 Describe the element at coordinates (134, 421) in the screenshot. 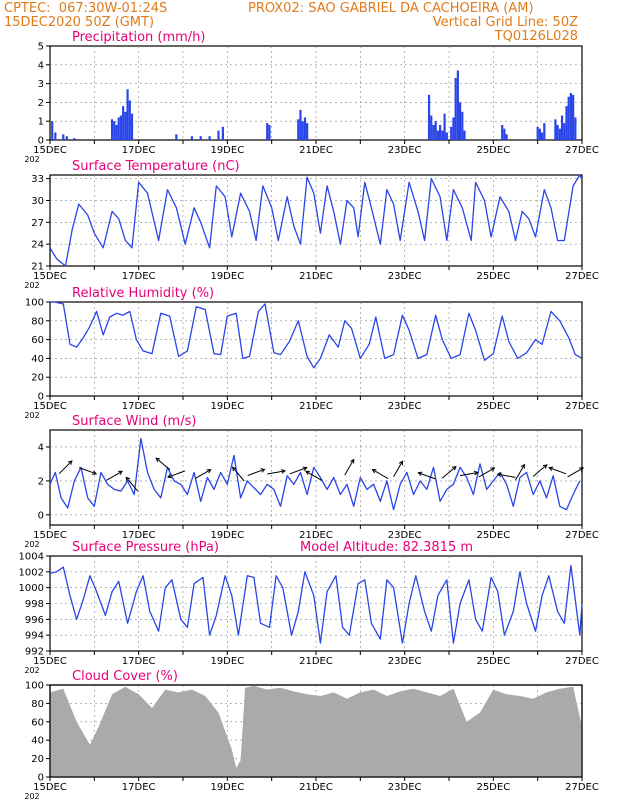

I see `wind-title: Surface Wind (m/s)` at that location.